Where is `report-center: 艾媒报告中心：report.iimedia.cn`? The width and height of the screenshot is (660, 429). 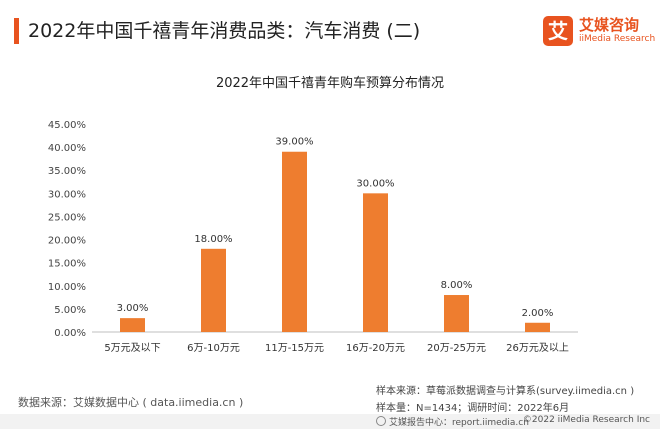
report-center: 艾媒报告中心：report.iimedia.cn is located at coordinates (452, 421).